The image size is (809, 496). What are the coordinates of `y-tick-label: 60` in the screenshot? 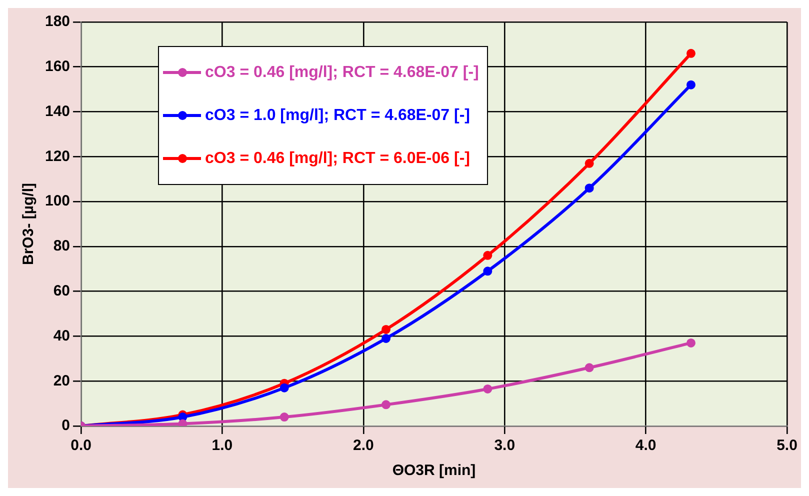 It's located at (61, 291).